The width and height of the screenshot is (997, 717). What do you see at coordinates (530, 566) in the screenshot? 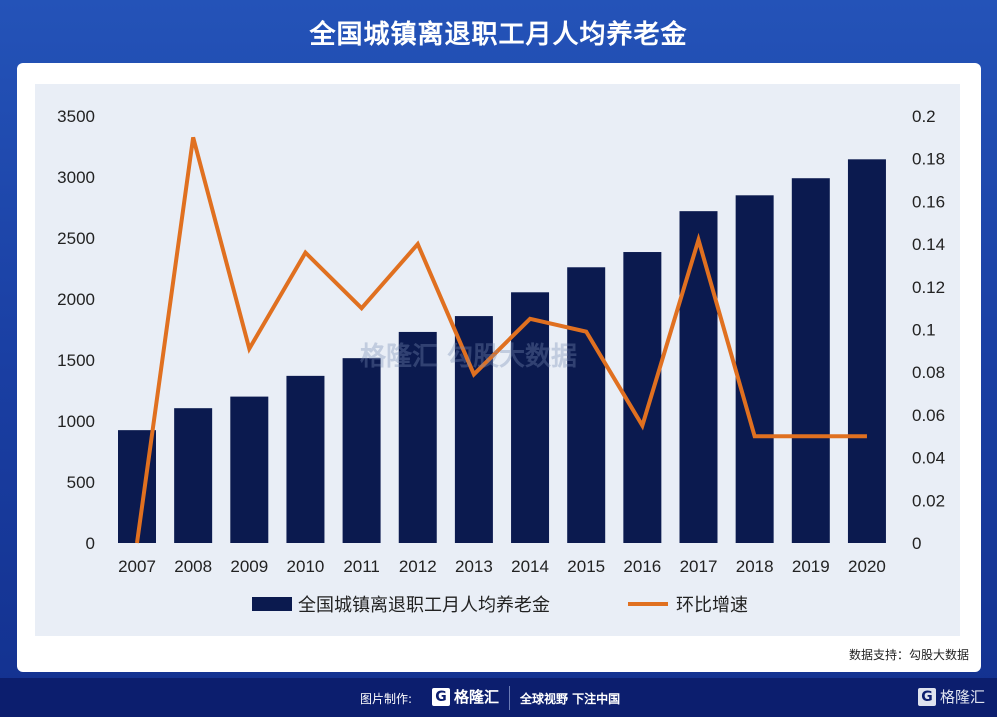
I see `x-tick-label: 2014` at bounding box center [530, 566].